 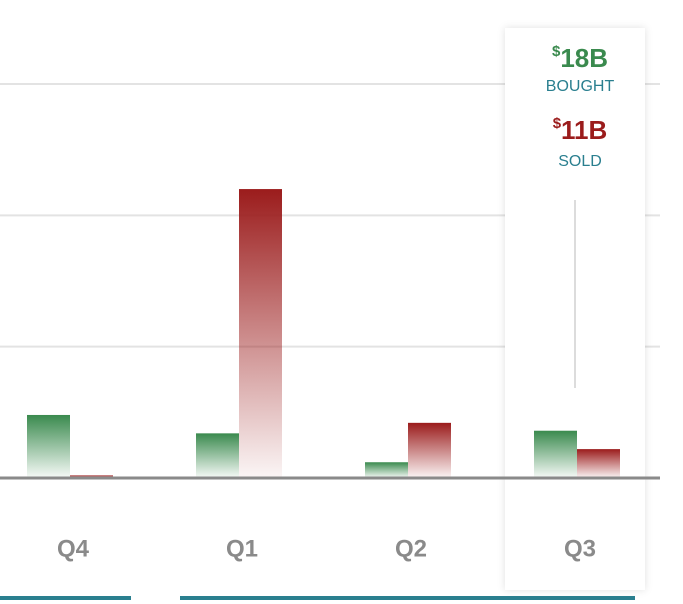 I want to click on legend-label: SOLD, so click(x=580, y=161).